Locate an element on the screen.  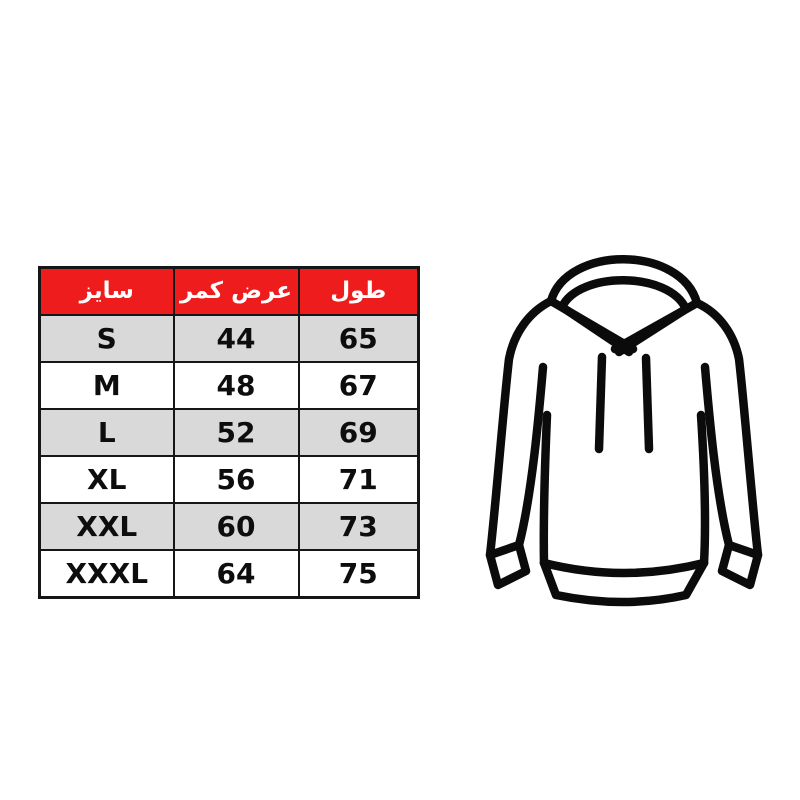
cell-length: 75 is located at coordinates (358, 574).